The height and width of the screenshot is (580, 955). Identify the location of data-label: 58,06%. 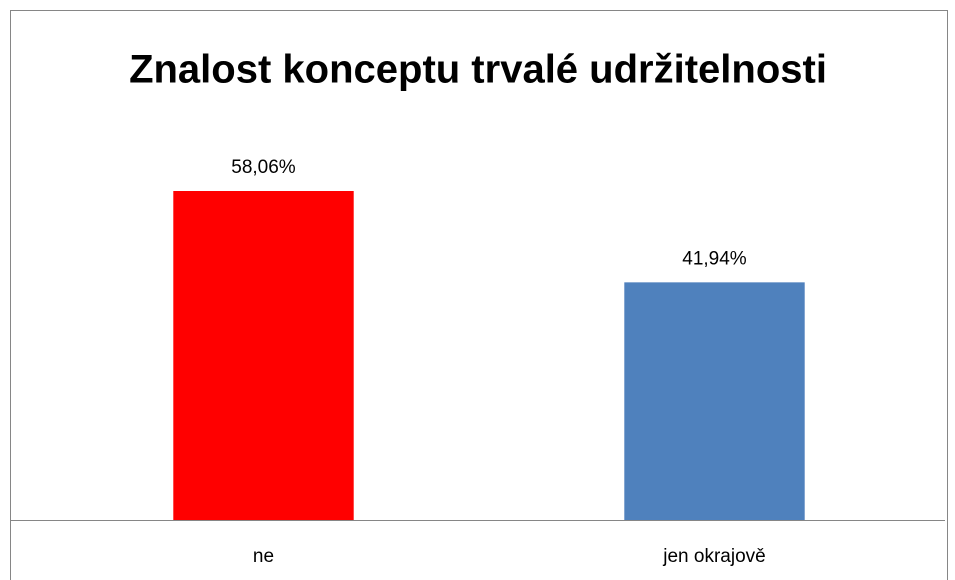
(263, 167).